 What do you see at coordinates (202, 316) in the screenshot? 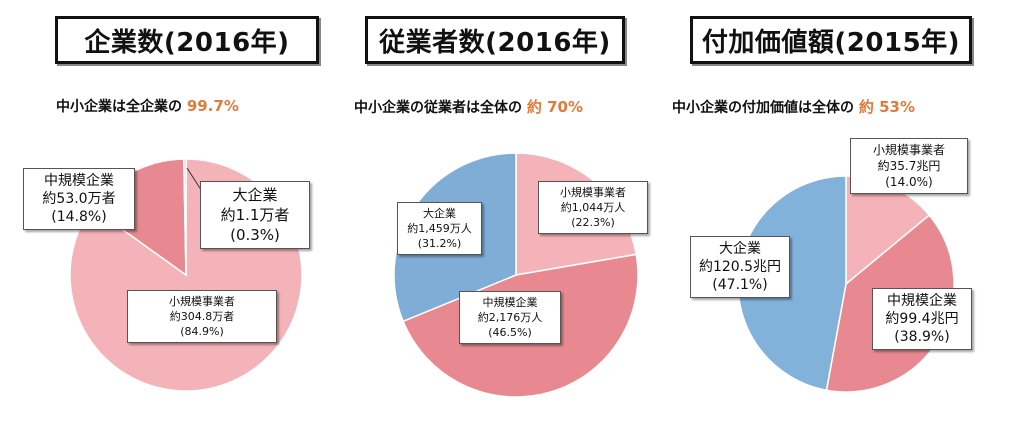
I see `label-shokibo-companies: 小規模事業者 約304.8万者 (84.9%)` at bounding box center [202, 316].